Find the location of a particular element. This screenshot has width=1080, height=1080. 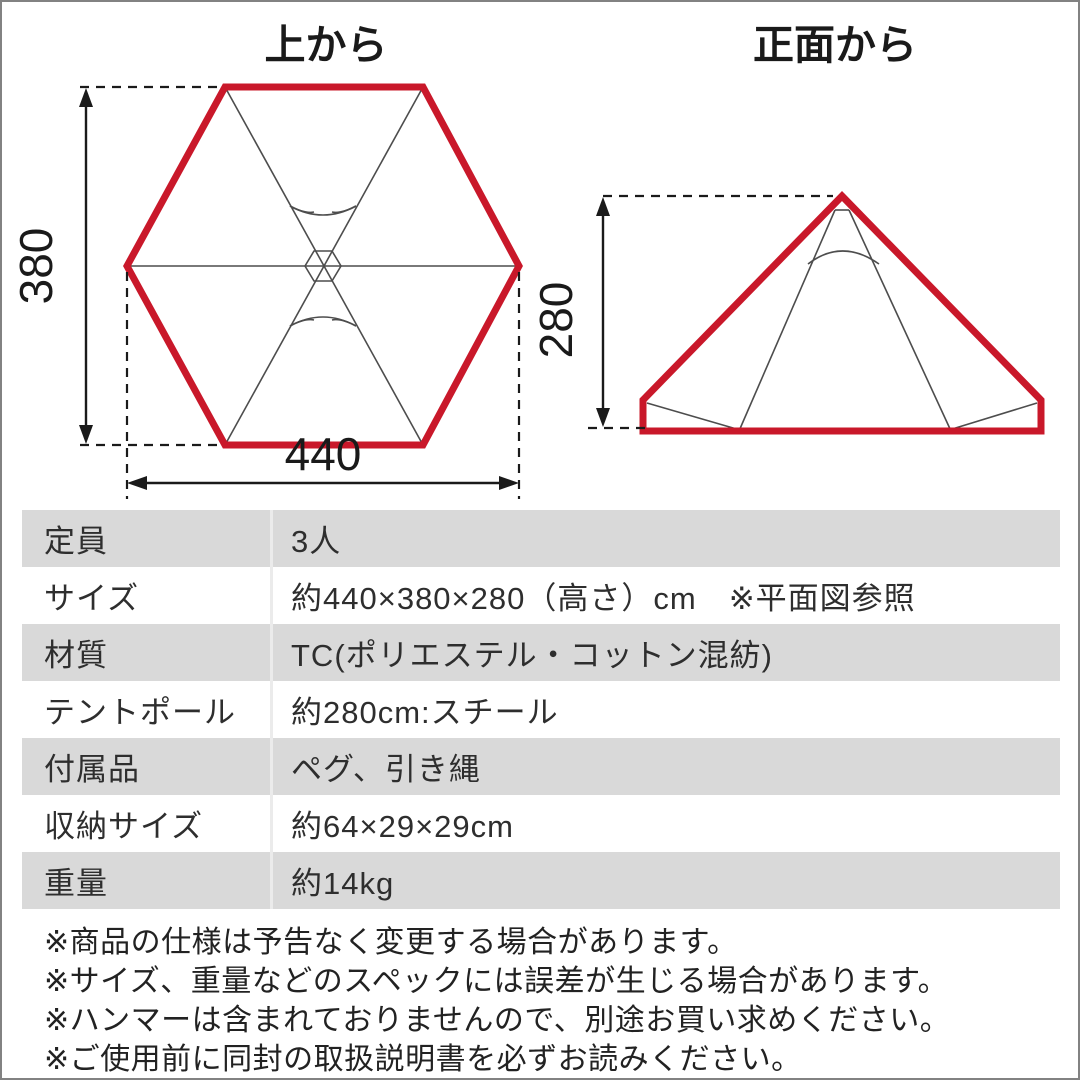

note-line: ※ご使用前に同封の取扱説明書を必ずお読みください。 is located at coordinates (423, 1059).